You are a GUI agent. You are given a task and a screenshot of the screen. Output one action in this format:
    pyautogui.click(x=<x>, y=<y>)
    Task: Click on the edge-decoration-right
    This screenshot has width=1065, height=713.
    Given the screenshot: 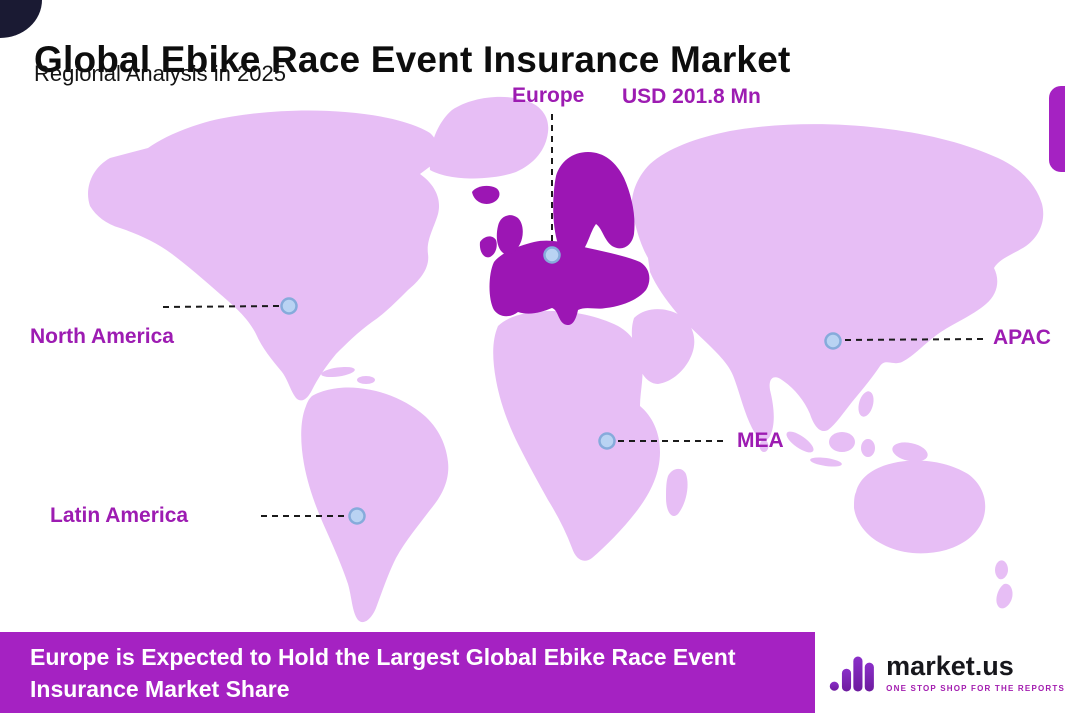 What is the action you would take?
    pyautogui.click(x=1057, y=129)
    